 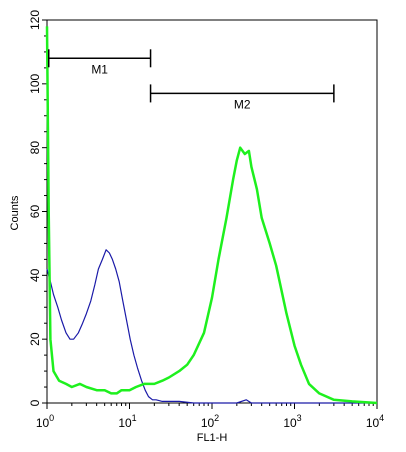 I want to click on marker-m1: M1, so click(x=99, y=62).